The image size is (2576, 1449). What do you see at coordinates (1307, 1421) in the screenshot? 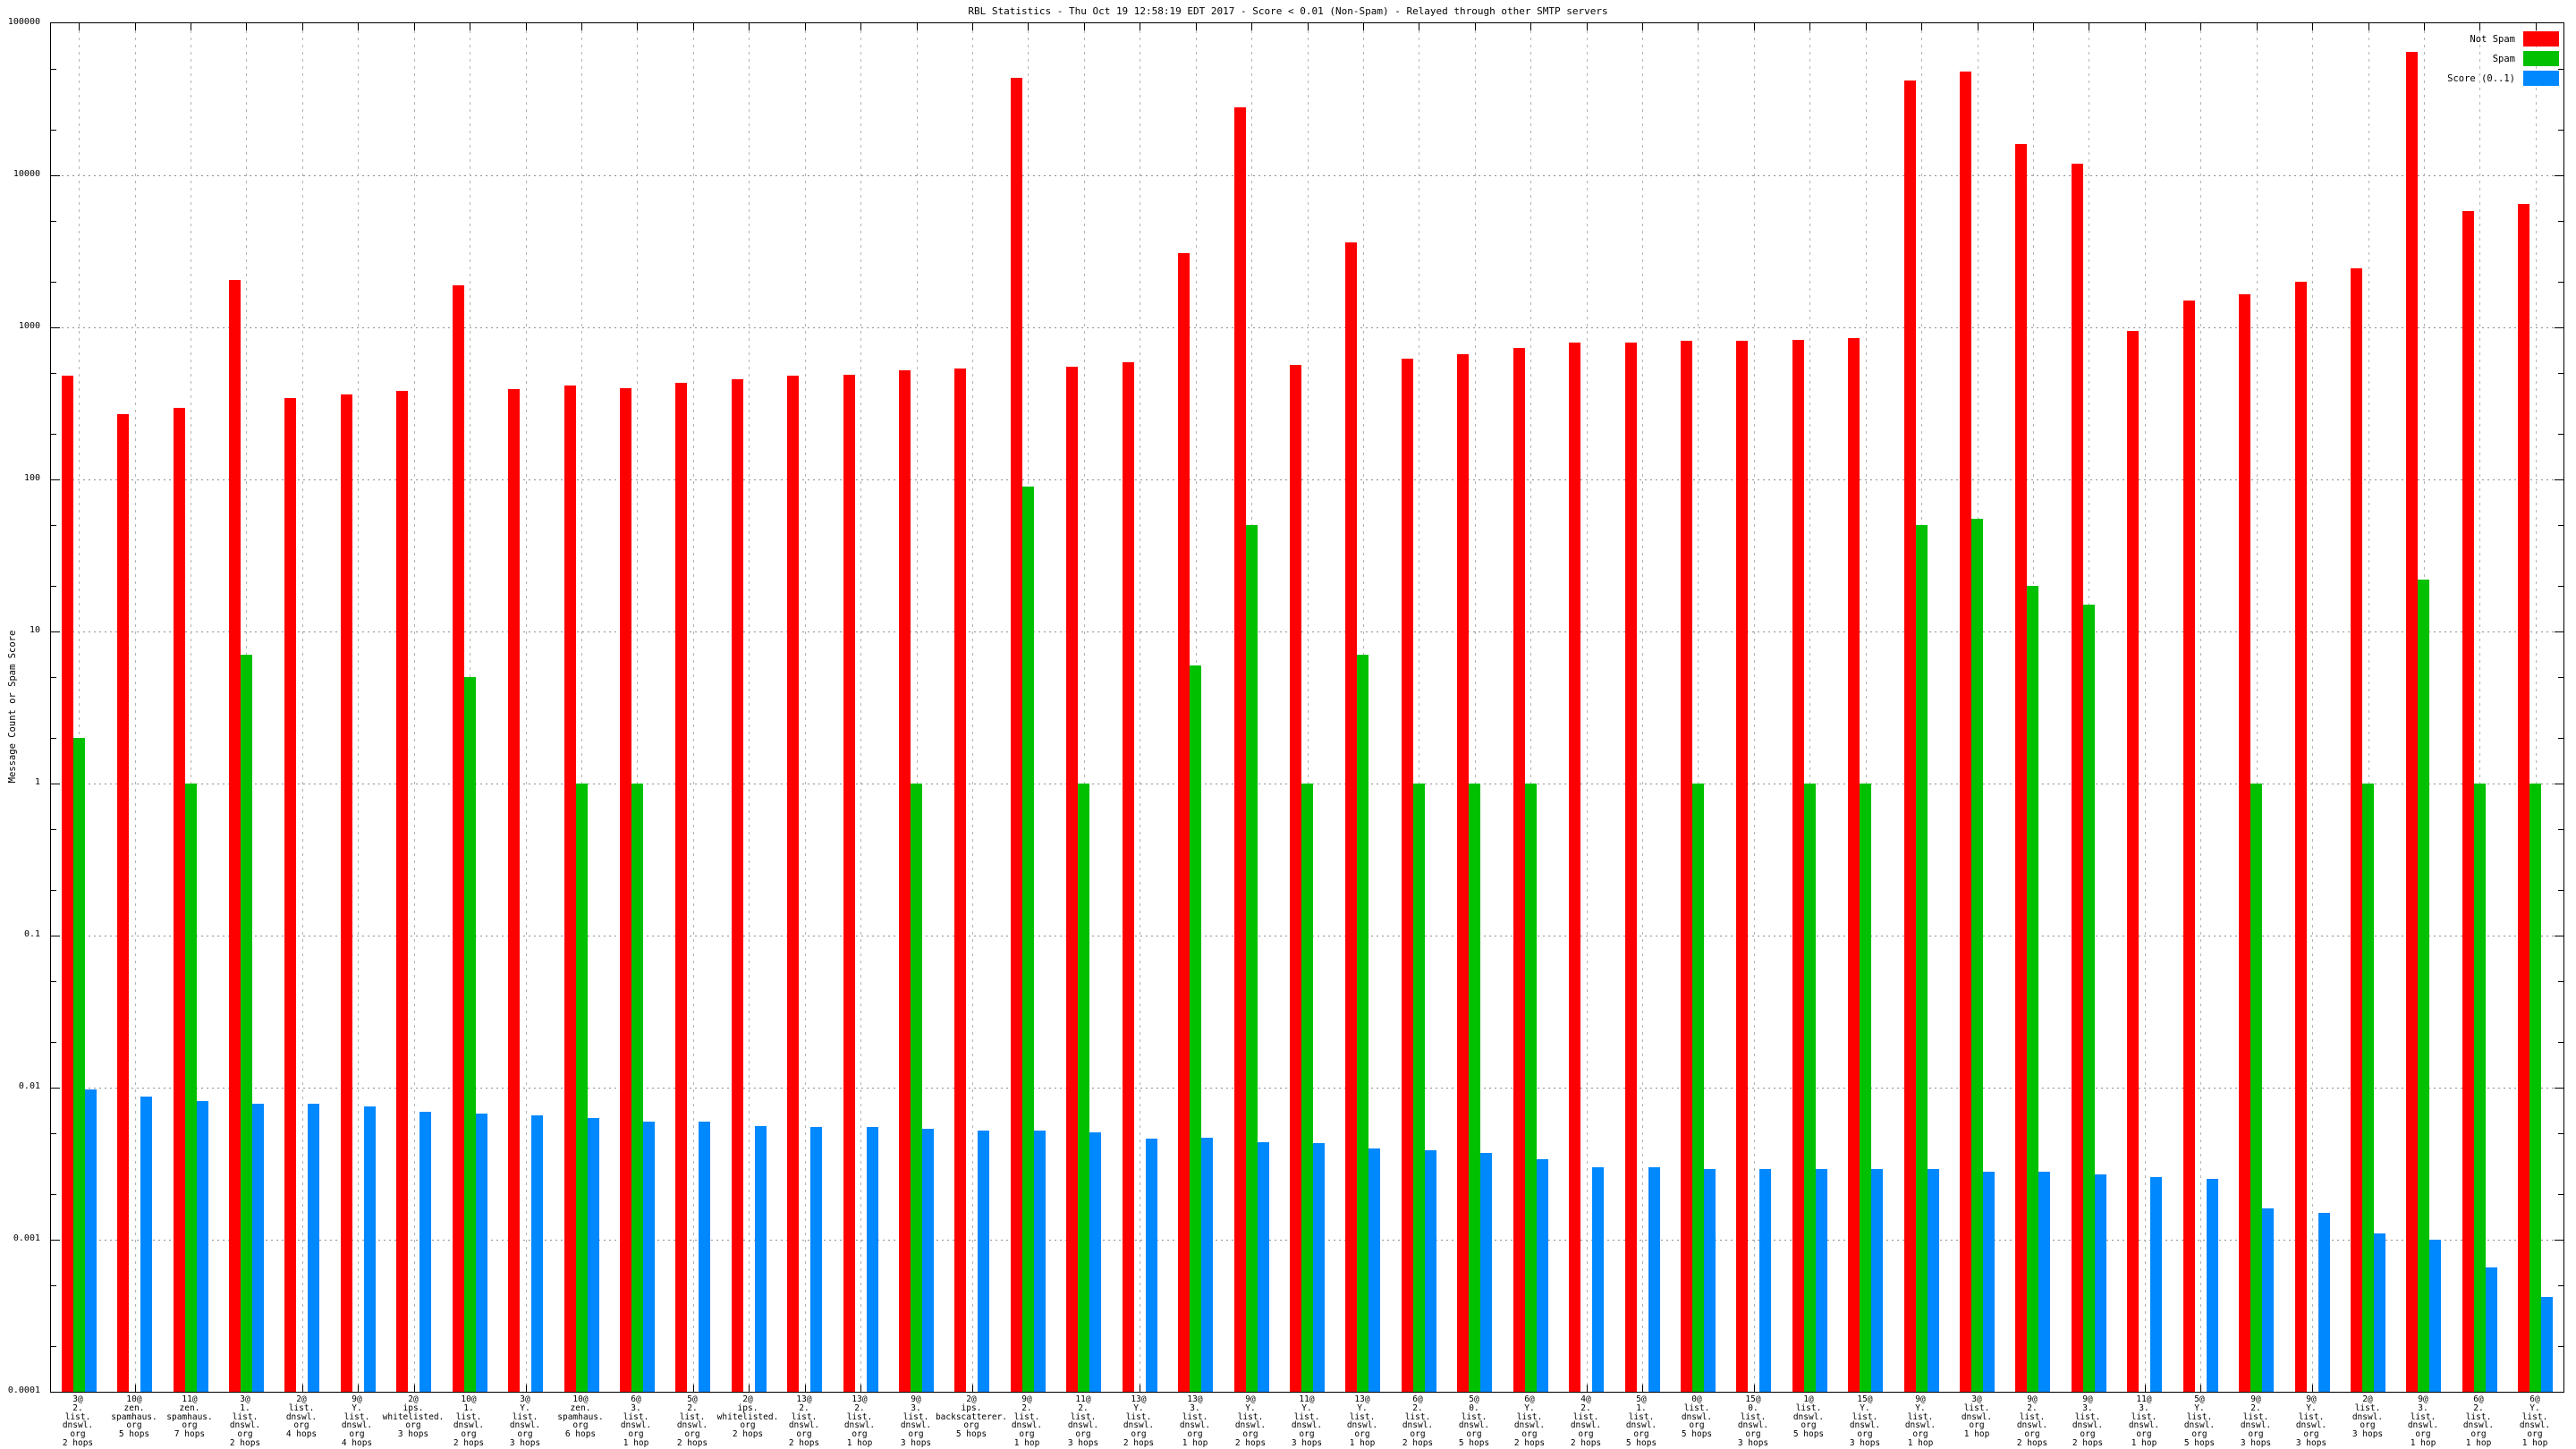
I see `x-tick-label: 11@ Y. list. dnswl. org 3 hops` at bounding box center [1307, 1421].